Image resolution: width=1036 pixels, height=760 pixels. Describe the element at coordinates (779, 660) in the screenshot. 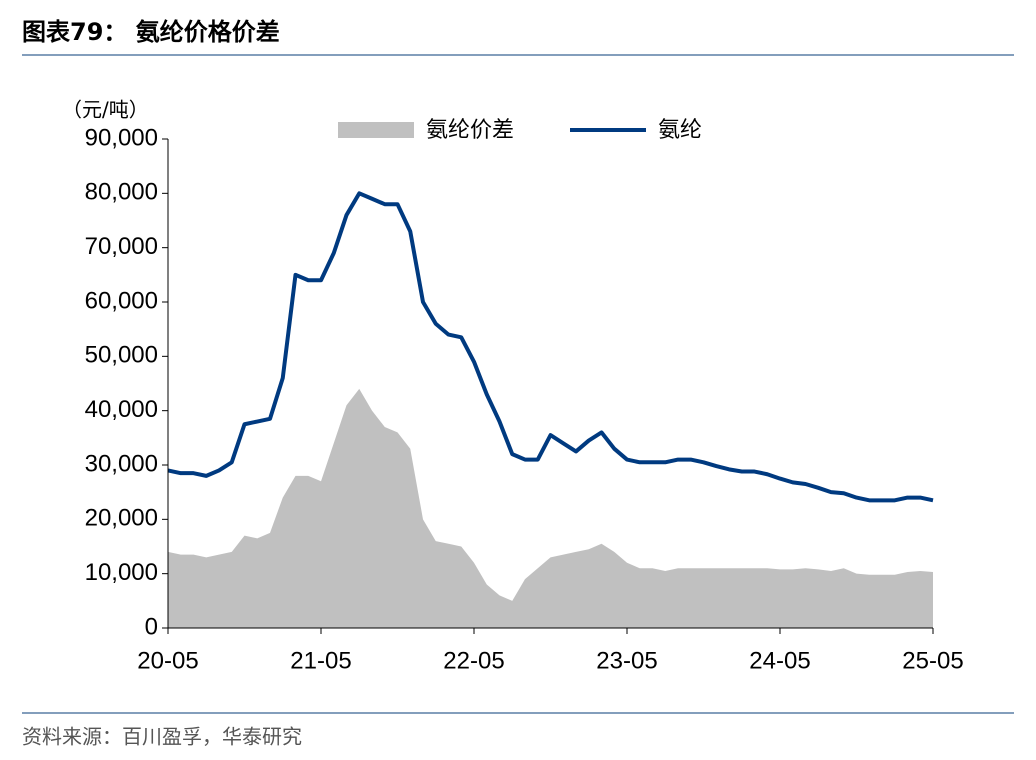

I see `x-tick-label: 24-05` at that location.